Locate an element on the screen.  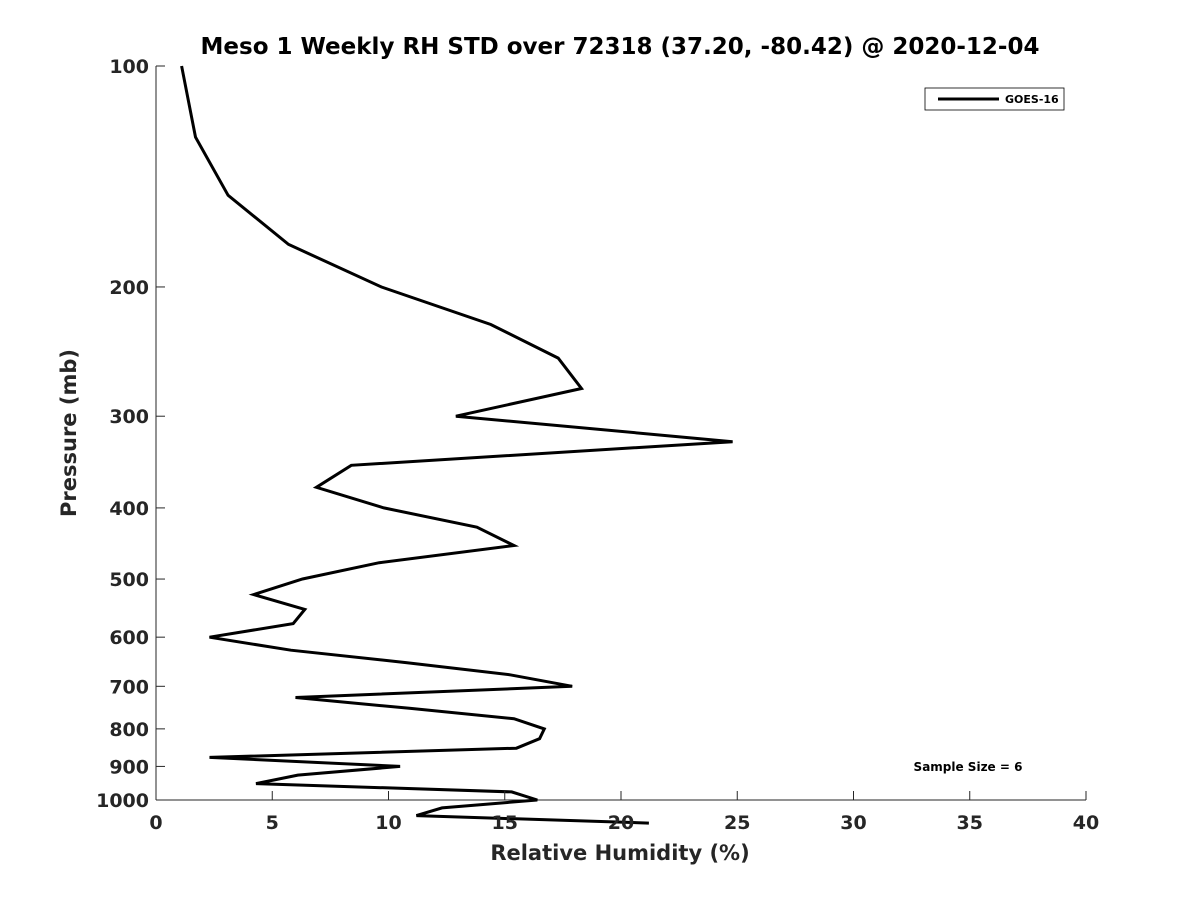
x-tick-label: 25 is located at coordinates (737, 823).